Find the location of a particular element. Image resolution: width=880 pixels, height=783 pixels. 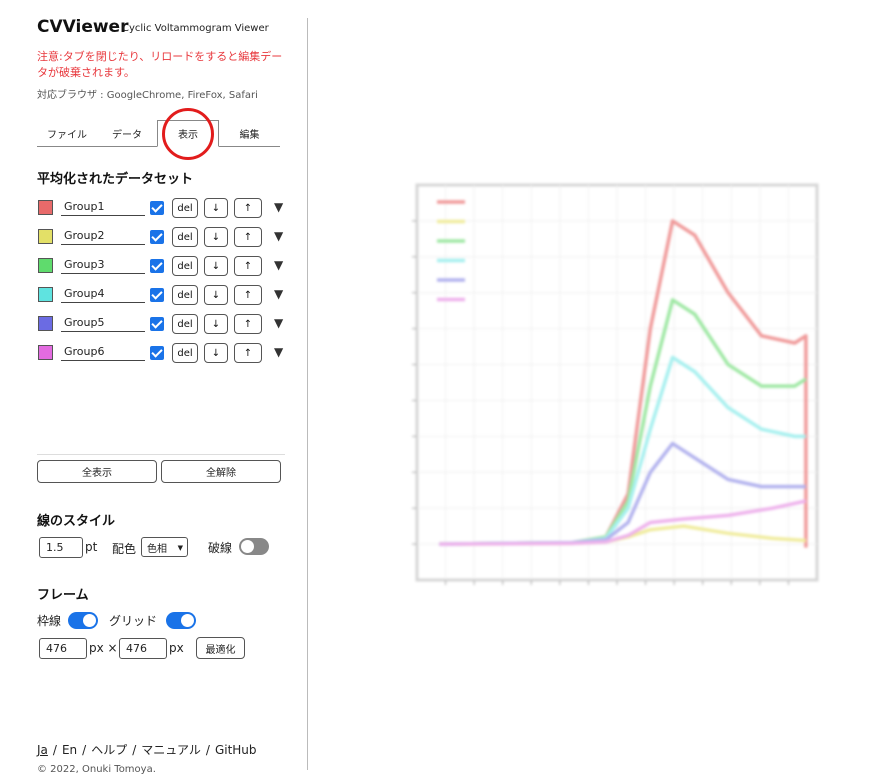

color-scheme-value: 色相 is located at coordinates (157, 549).